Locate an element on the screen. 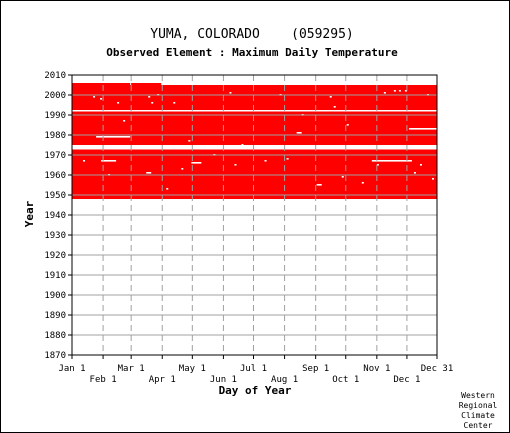 Image resolution: width=510 pixels, height=433 pixels. x-tick-label: Apr 1 is located at coordinates (162, 380).